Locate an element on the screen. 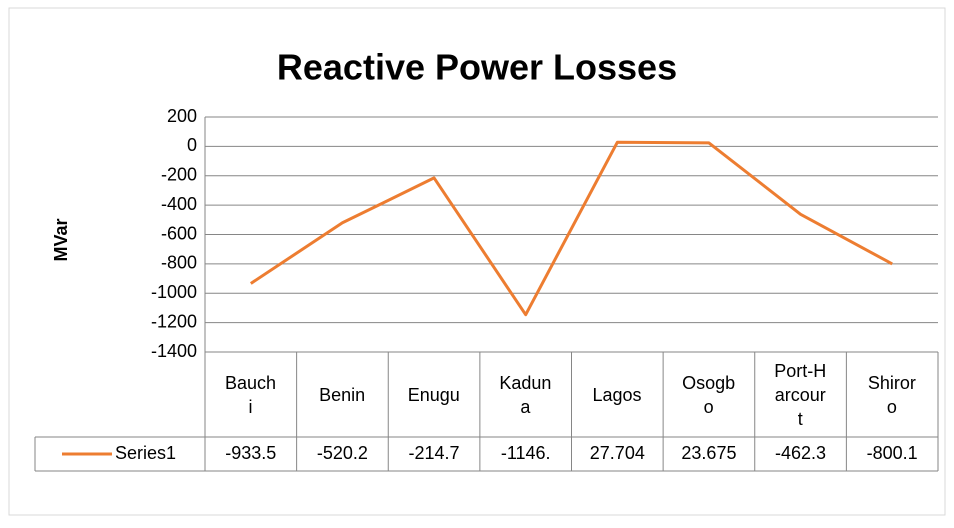  data-label: -933.5 is located at coordinates (250, 453).